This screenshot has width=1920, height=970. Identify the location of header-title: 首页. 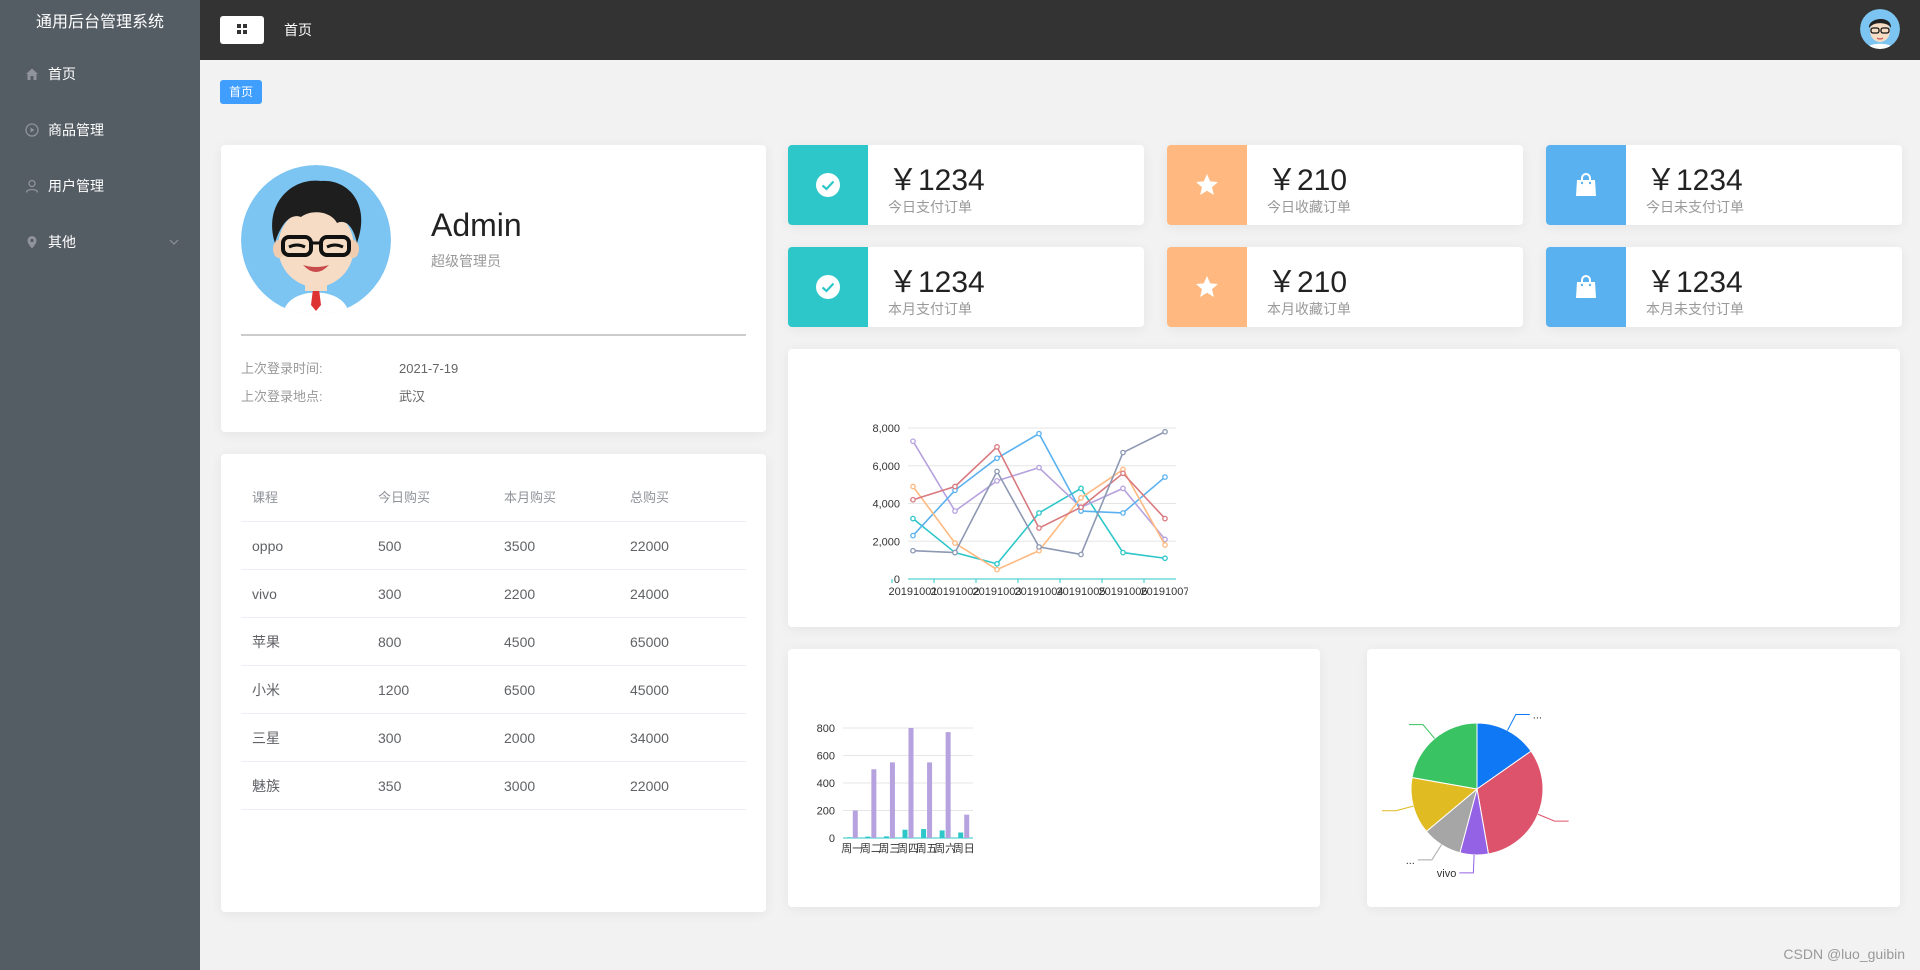
(298, 30).